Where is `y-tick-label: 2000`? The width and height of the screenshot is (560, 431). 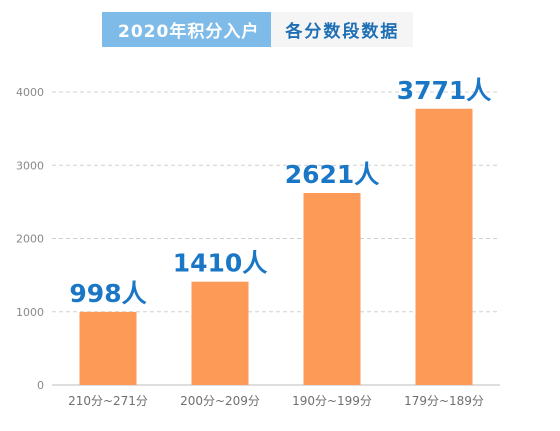 y-tick-label: 2000 is located at coordinates (30, 239).